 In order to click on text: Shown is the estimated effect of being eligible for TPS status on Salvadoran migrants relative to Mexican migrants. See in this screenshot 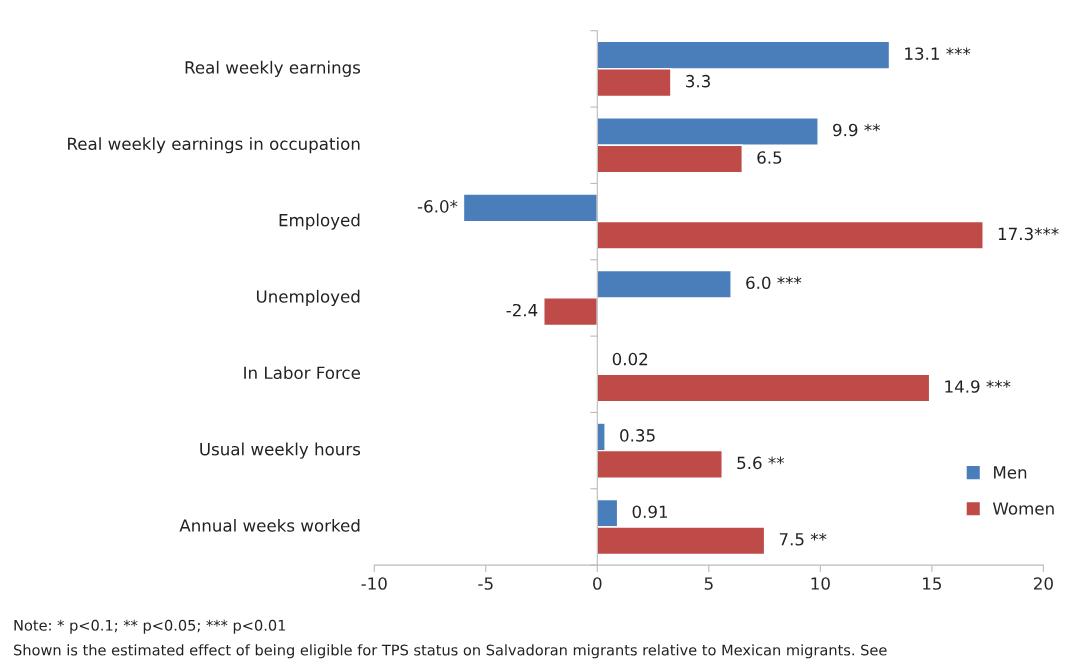, I will do `click(450, 651)`.